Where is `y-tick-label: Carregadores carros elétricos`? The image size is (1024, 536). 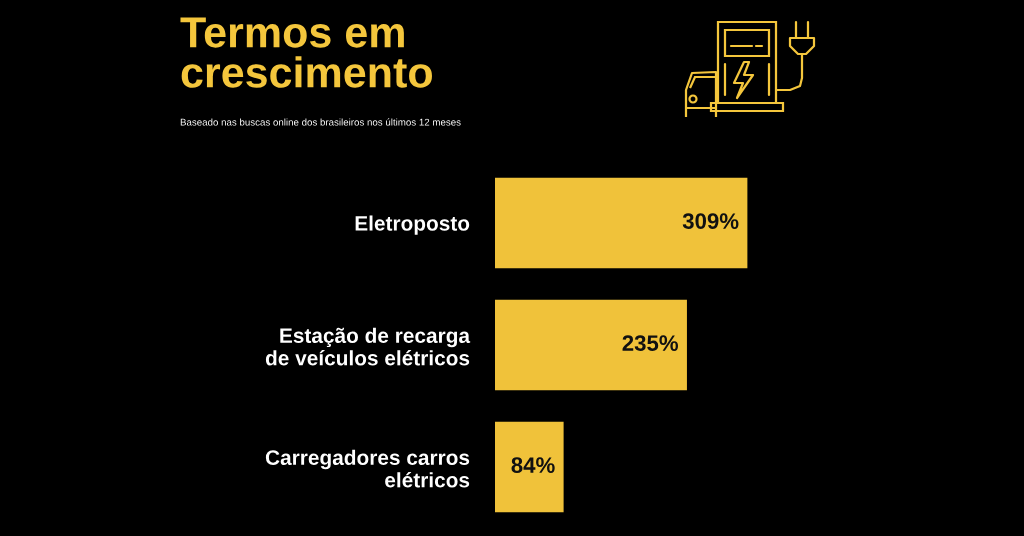
y-tick-label: Carregadores carros elétricos is located at coordinates (367, 468).